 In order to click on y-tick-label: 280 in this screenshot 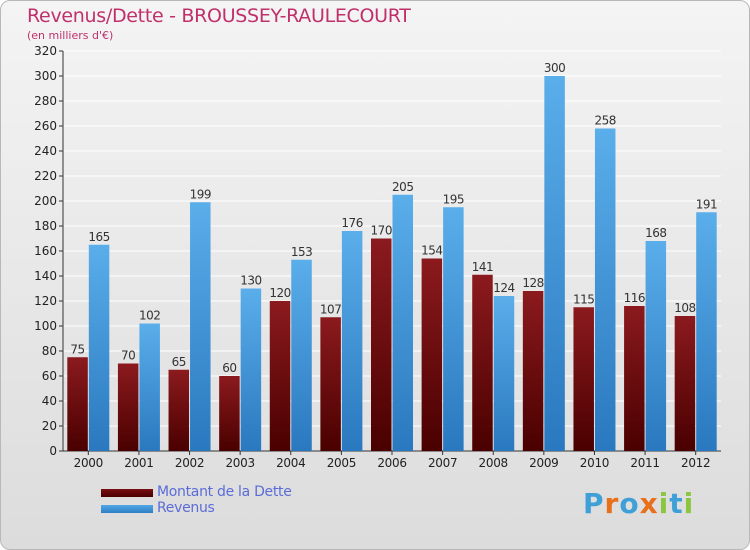, I will do `click(45, 101)`.